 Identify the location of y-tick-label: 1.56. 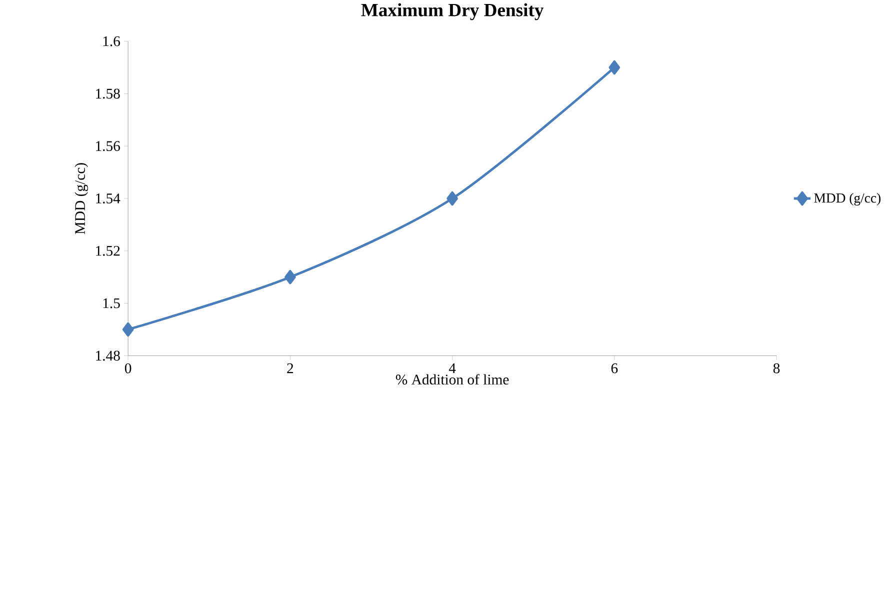
(108, 146).